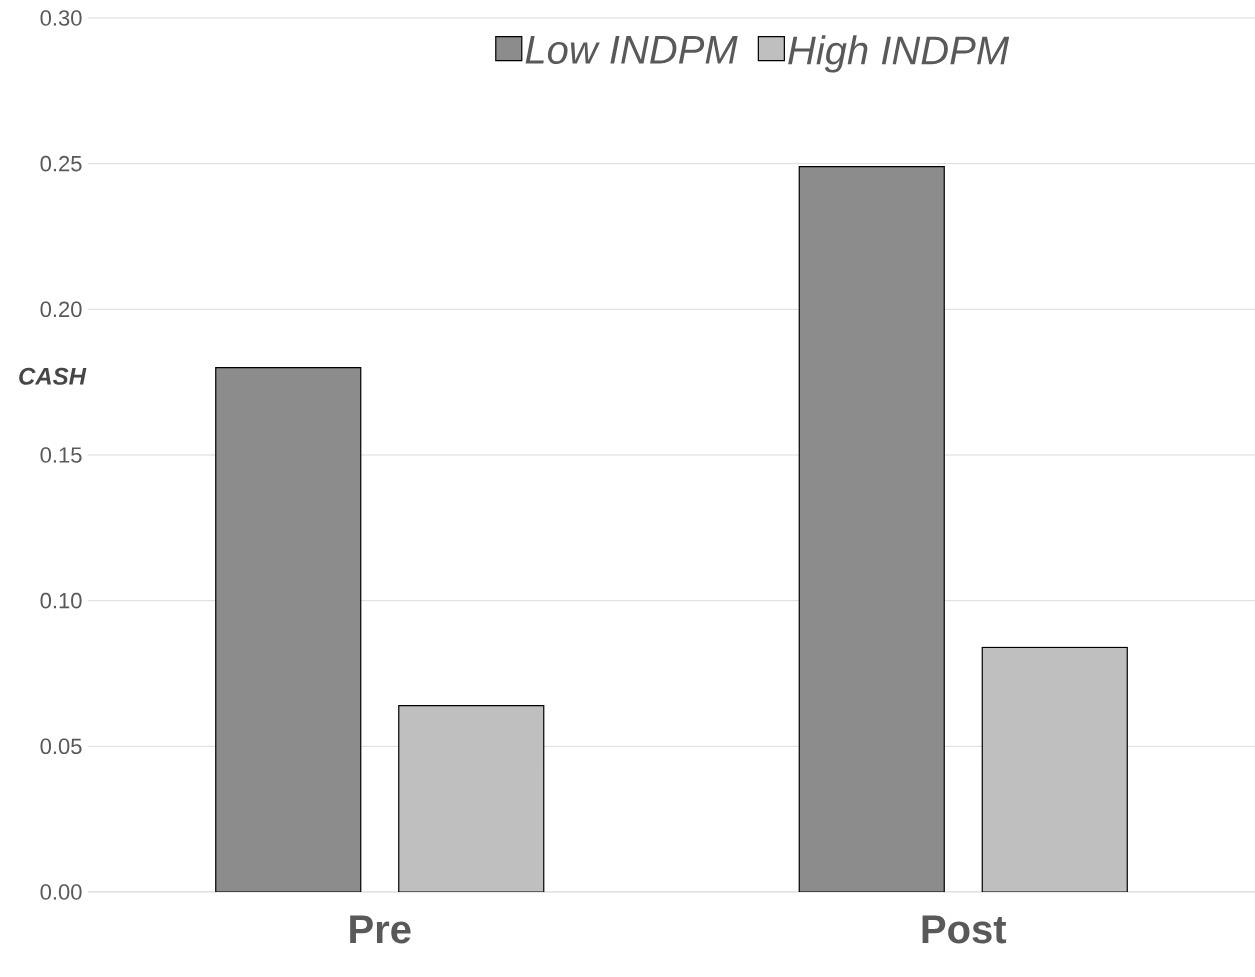  I want to click on y-tick-label: 0.25, so click(61, 163).